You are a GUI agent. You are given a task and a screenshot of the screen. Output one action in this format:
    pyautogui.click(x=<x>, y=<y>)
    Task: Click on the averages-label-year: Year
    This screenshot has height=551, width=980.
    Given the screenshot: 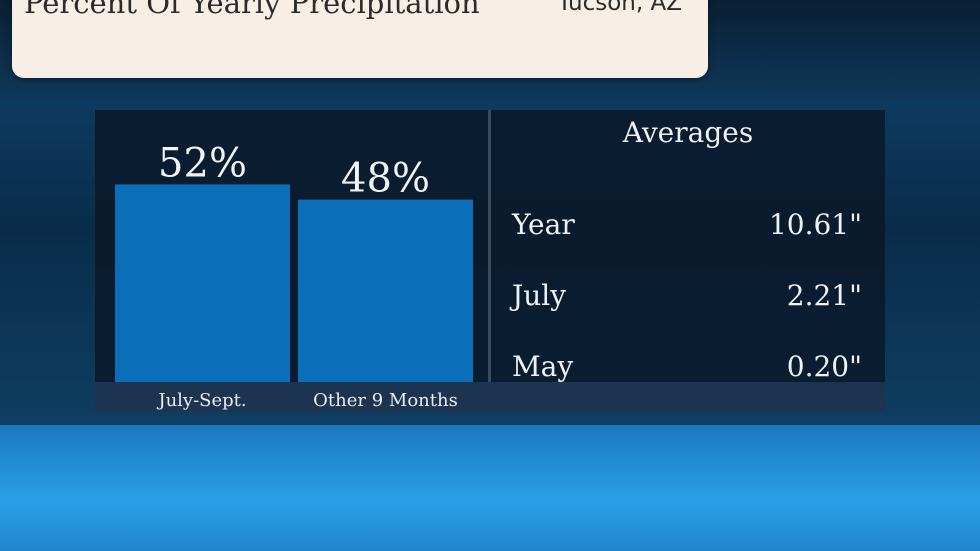 What is the action you would take?
    pyautogui.click(x=543, y=224)
    